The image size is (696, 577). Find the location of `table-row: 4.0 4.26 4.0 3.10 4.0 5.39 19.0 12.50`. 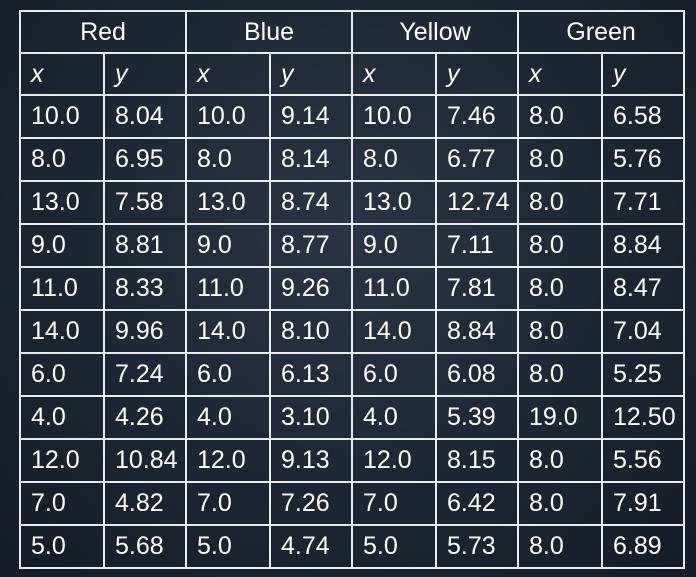

table-row: 4.0 4.26 4.0 3.10 4.0 5.39 19.0 12.50 is located at coordinates (352, 417).